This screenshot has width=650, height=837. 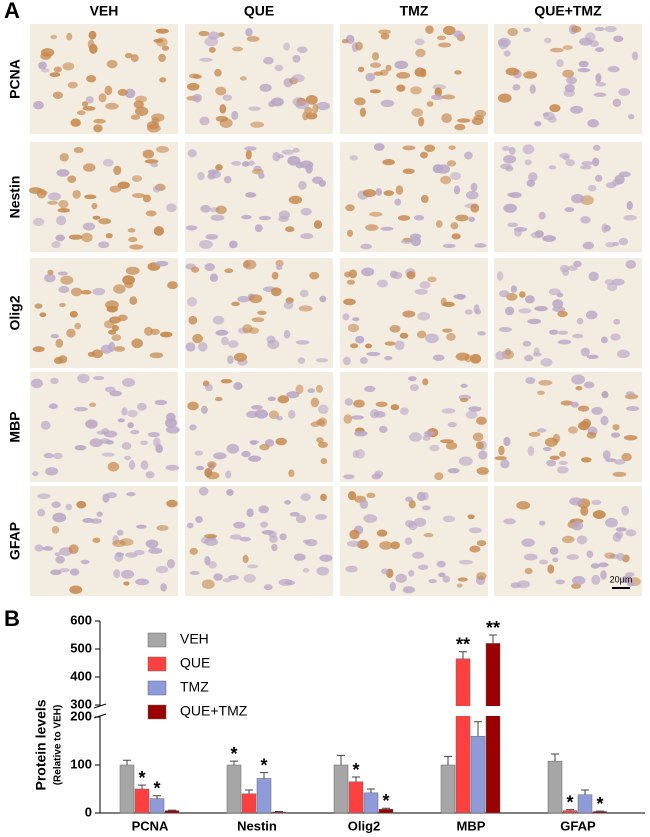 I want to click on bar, so click(x=555, y=787).